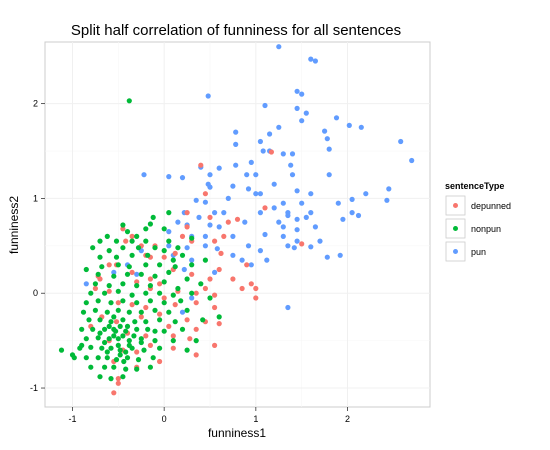 The width and height of the screenshot is (550, 450). Describe the element at coordinates (473, 228) in the screenshot. I see `legend-item-nonpun: nonpun` at that location.